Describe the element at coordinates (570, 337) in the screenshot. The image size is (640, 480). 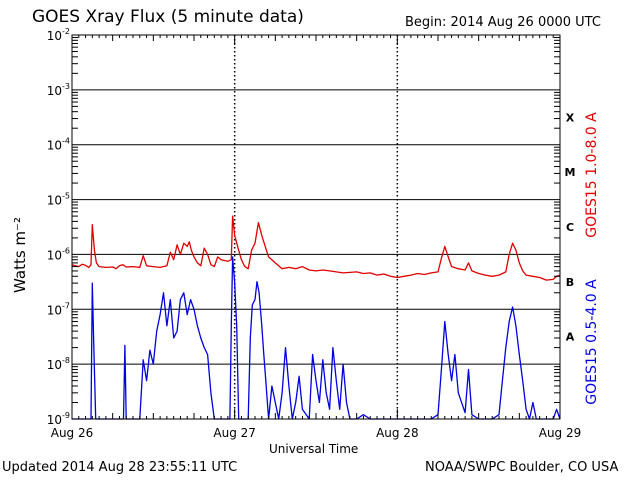
I see `flare-class-label: A` at that location.